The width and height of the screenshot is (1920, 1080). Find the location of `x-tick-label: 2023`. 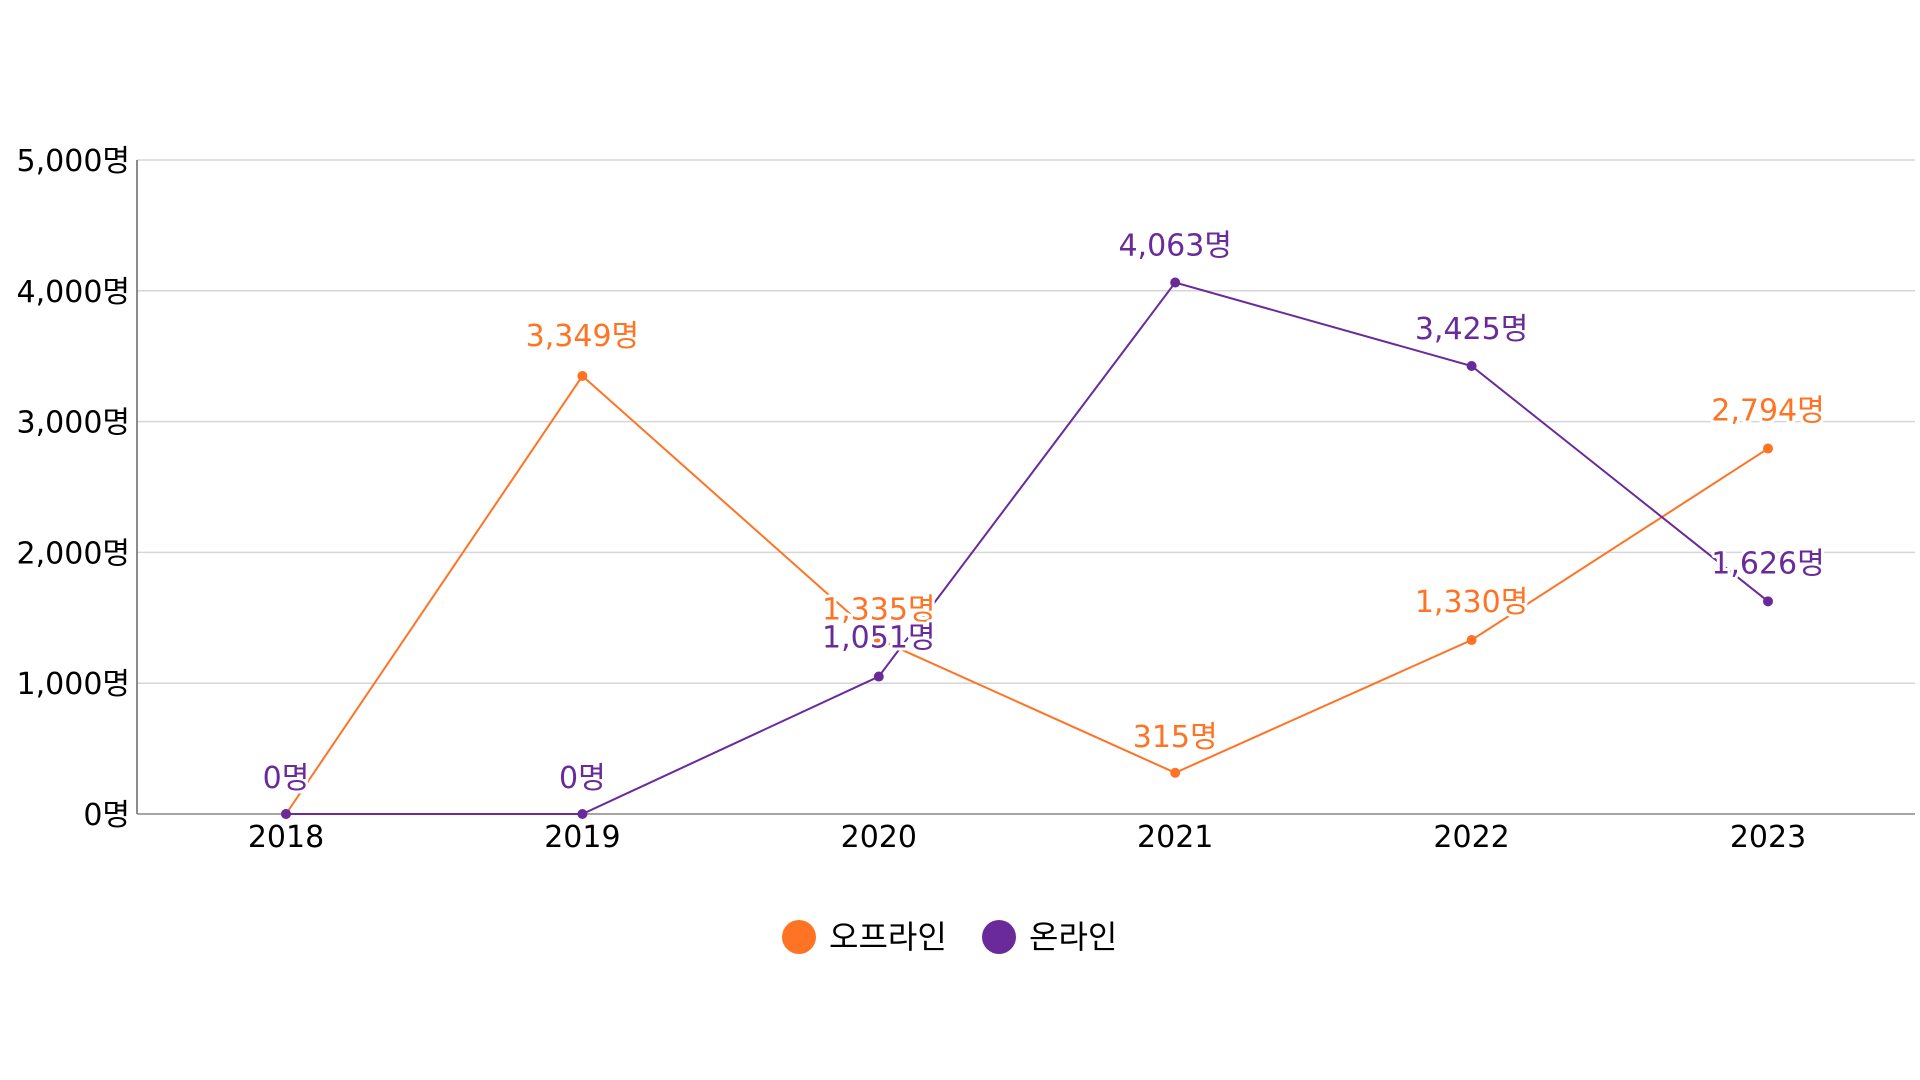

x-tick-label: 2023 is located at coordinates (1768, 837).